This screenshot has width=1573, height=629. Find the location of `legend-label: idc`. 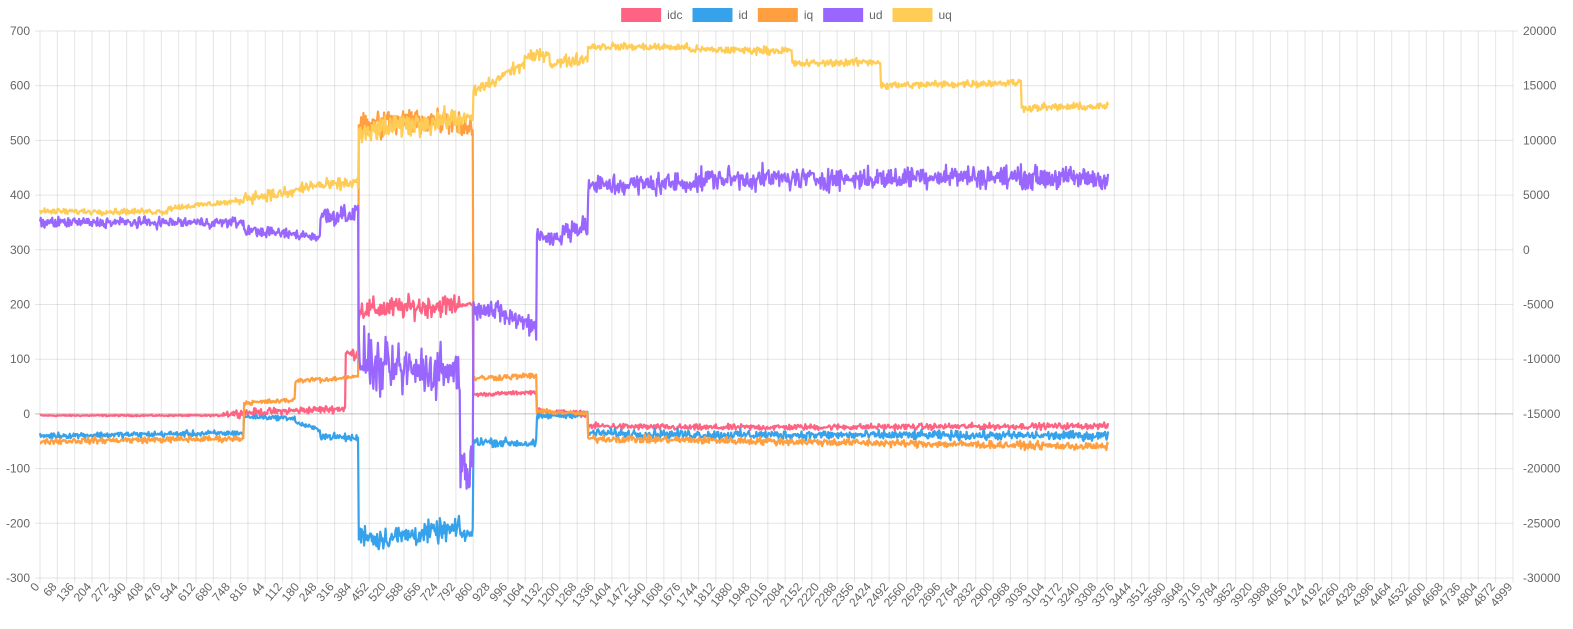

legend-label: idc is located at coordinates (674, 15).